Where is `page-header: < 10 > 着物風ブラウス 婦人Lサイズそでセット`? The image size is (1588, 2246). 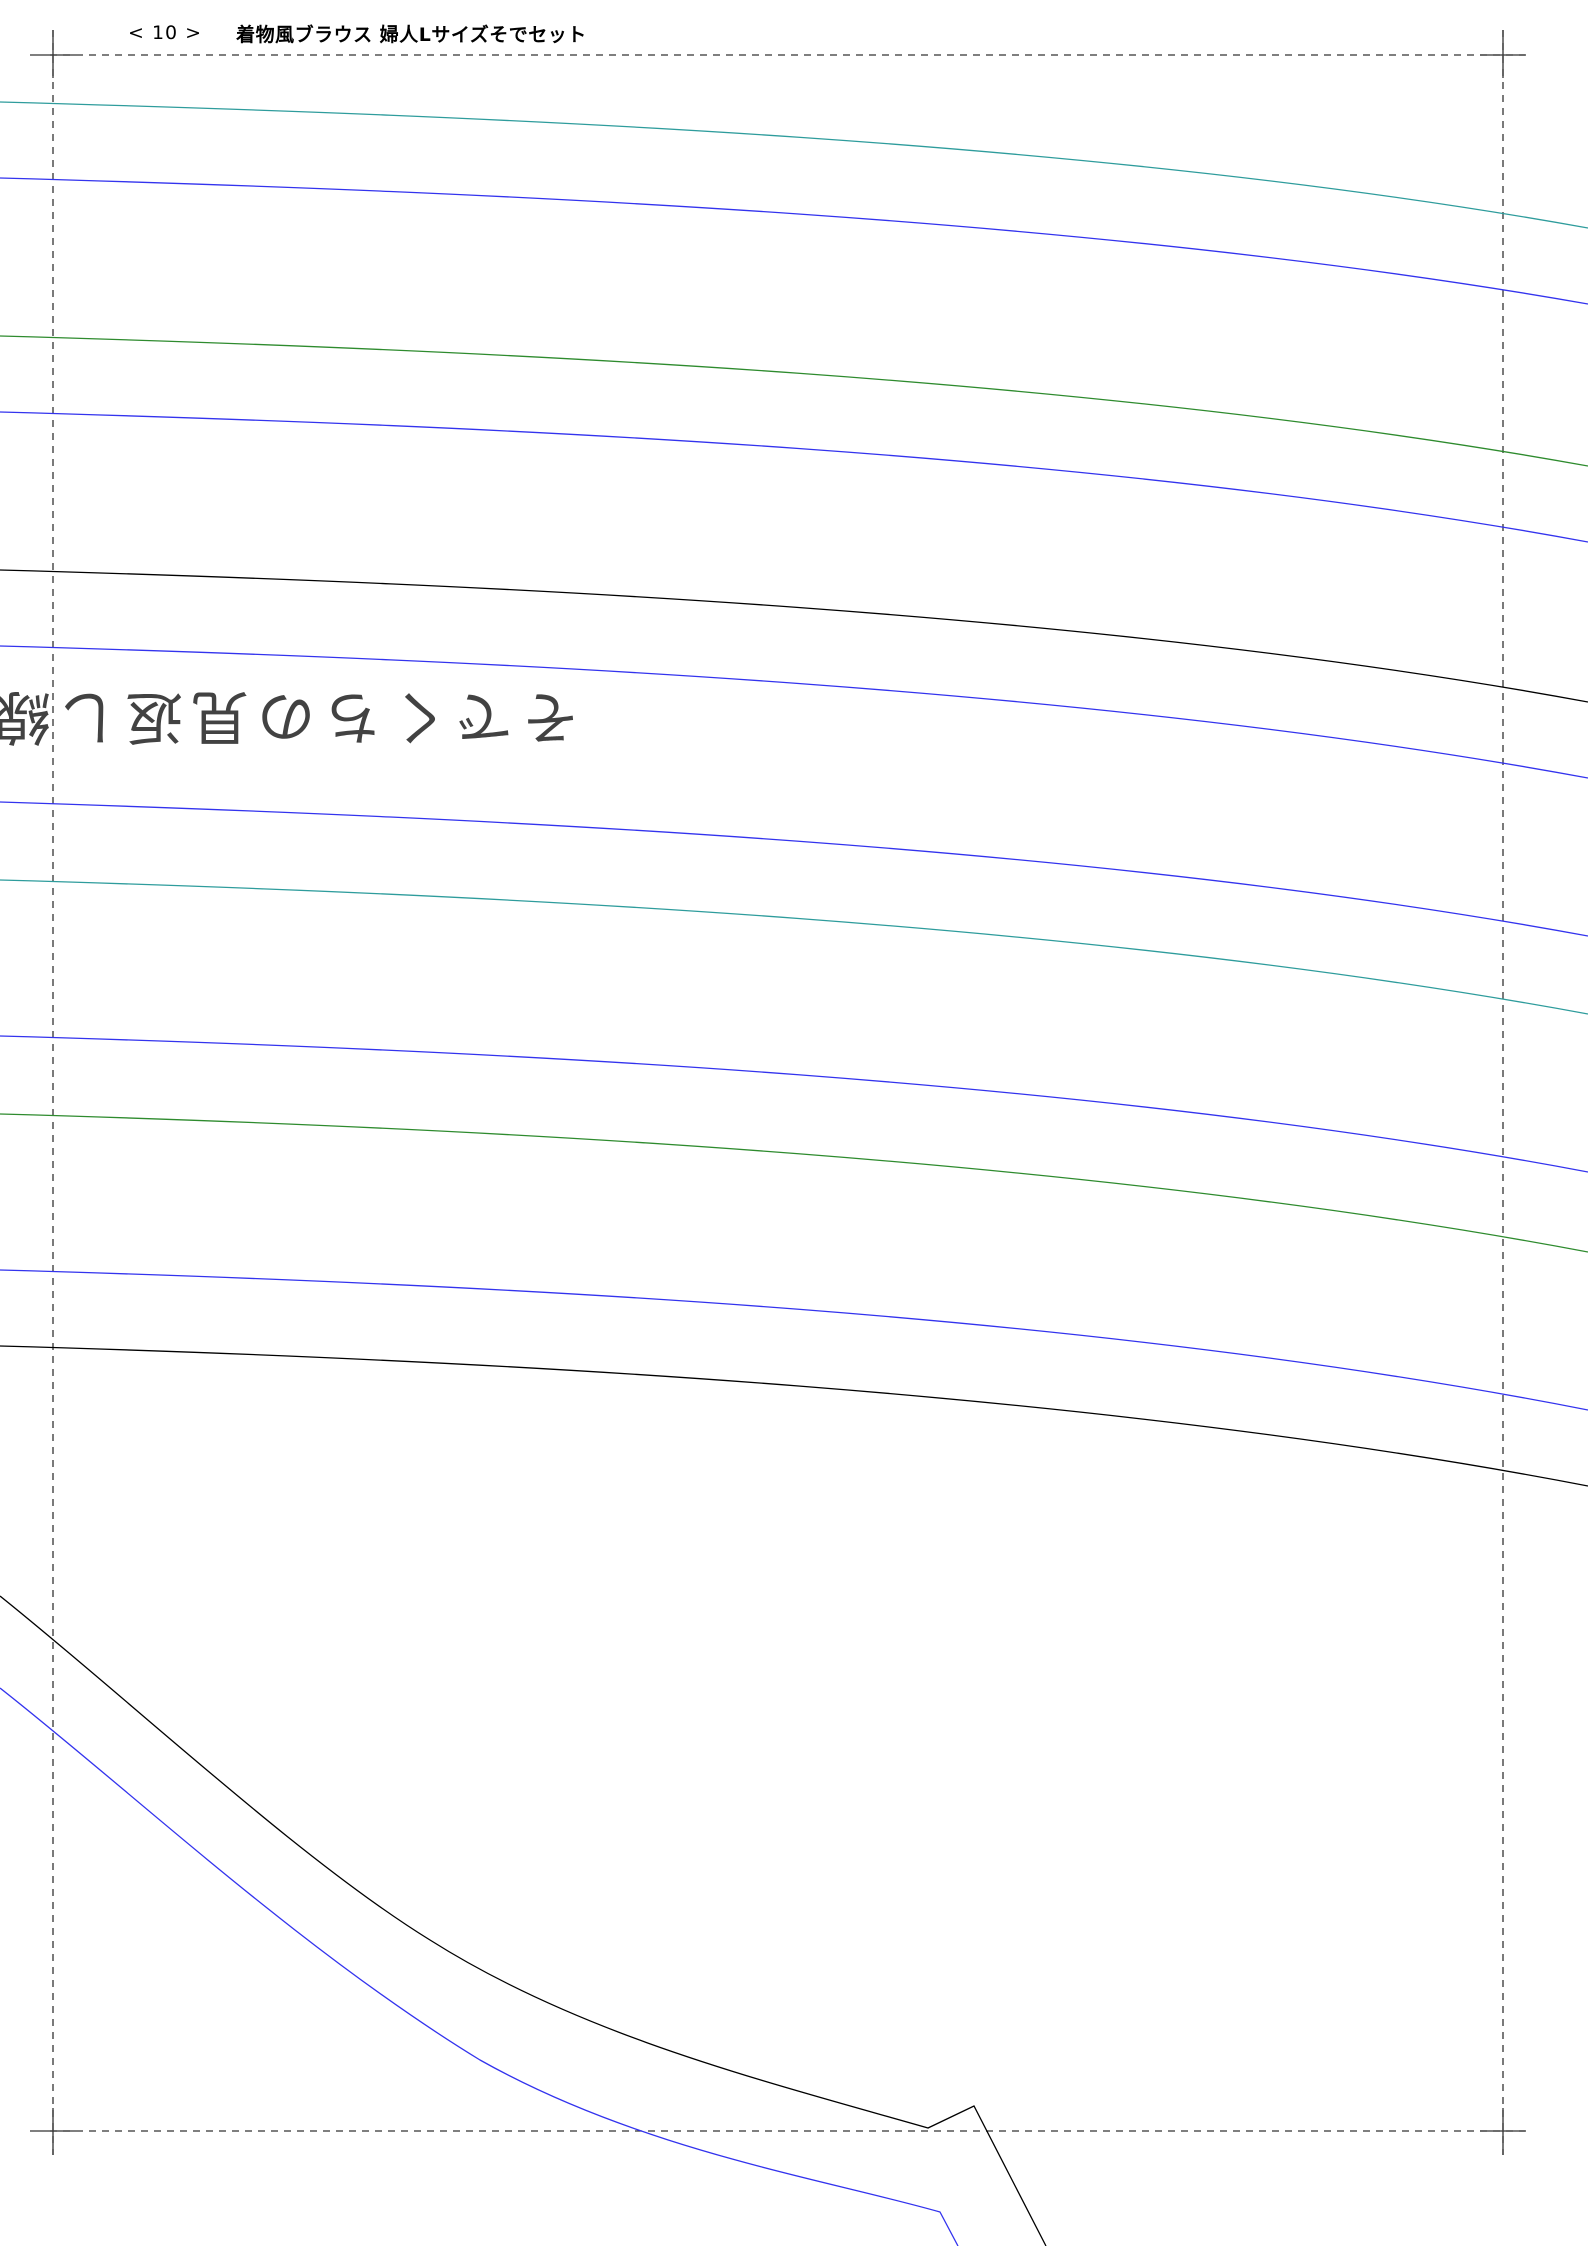
page-header: < 10 > 着物風ブラウス 婦人Lサイズそでセット is located at coordinates (357, 33).